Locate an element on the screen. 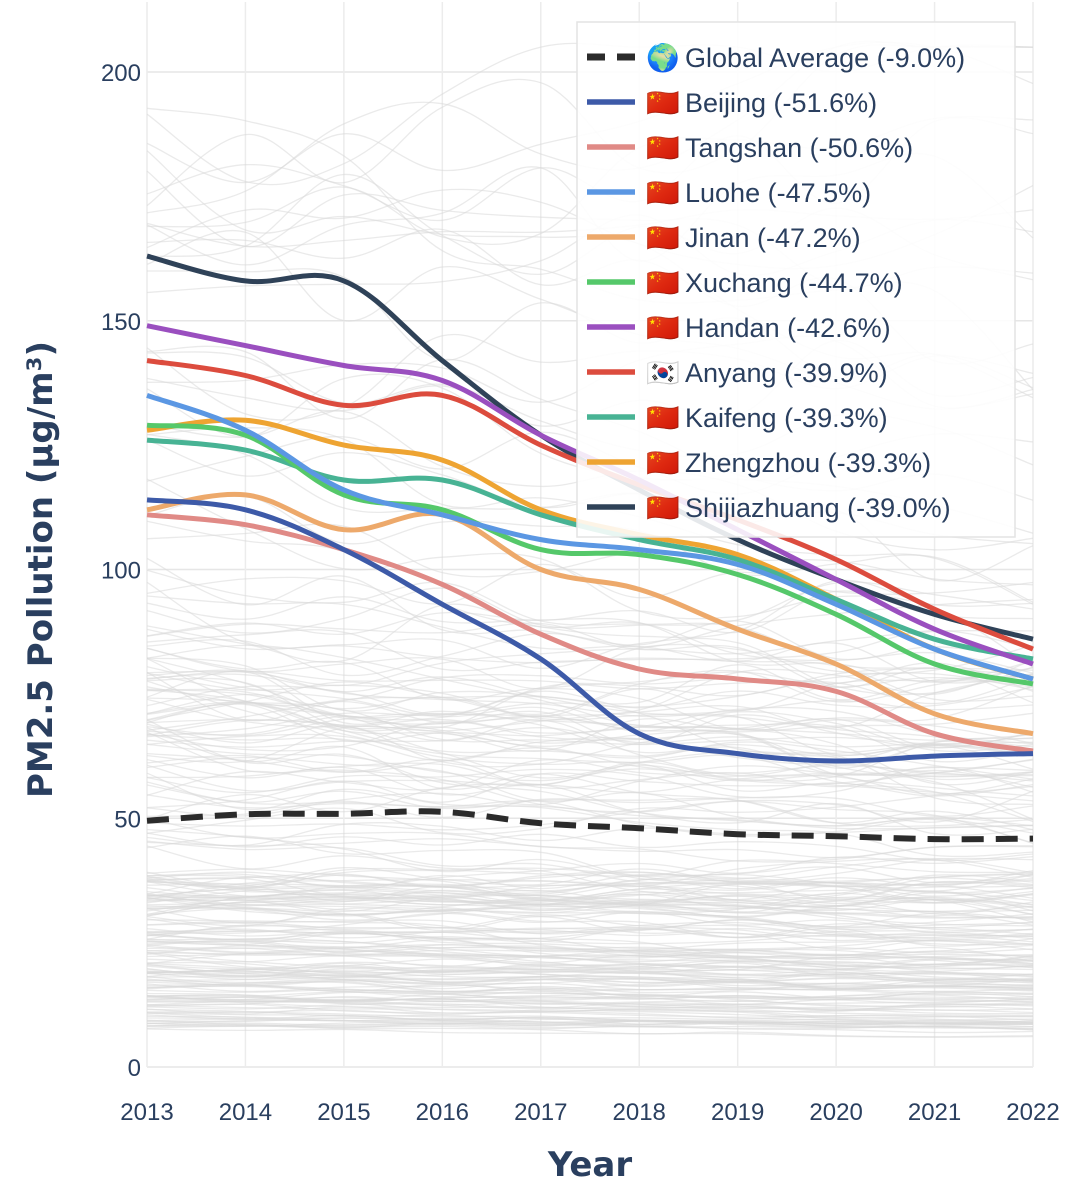 The width and height of the screenshot is (1075, 1200). legend-entry-label: Handan (-42.6%) is located at coordinates (788, 328).